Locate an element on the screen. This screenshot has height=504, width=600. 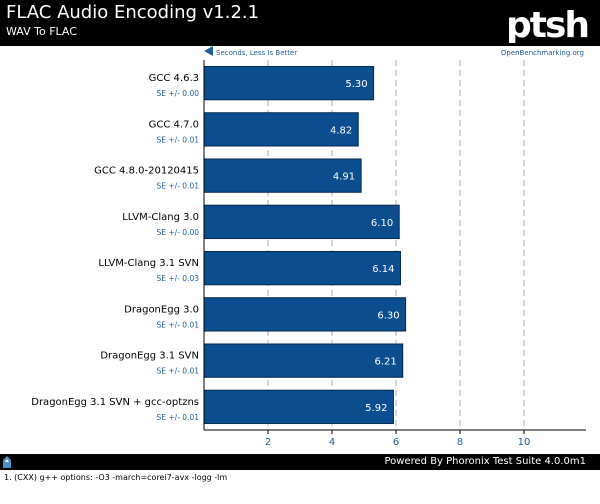
bar-value-label: 4.91 is located at coordinates (344, 177).